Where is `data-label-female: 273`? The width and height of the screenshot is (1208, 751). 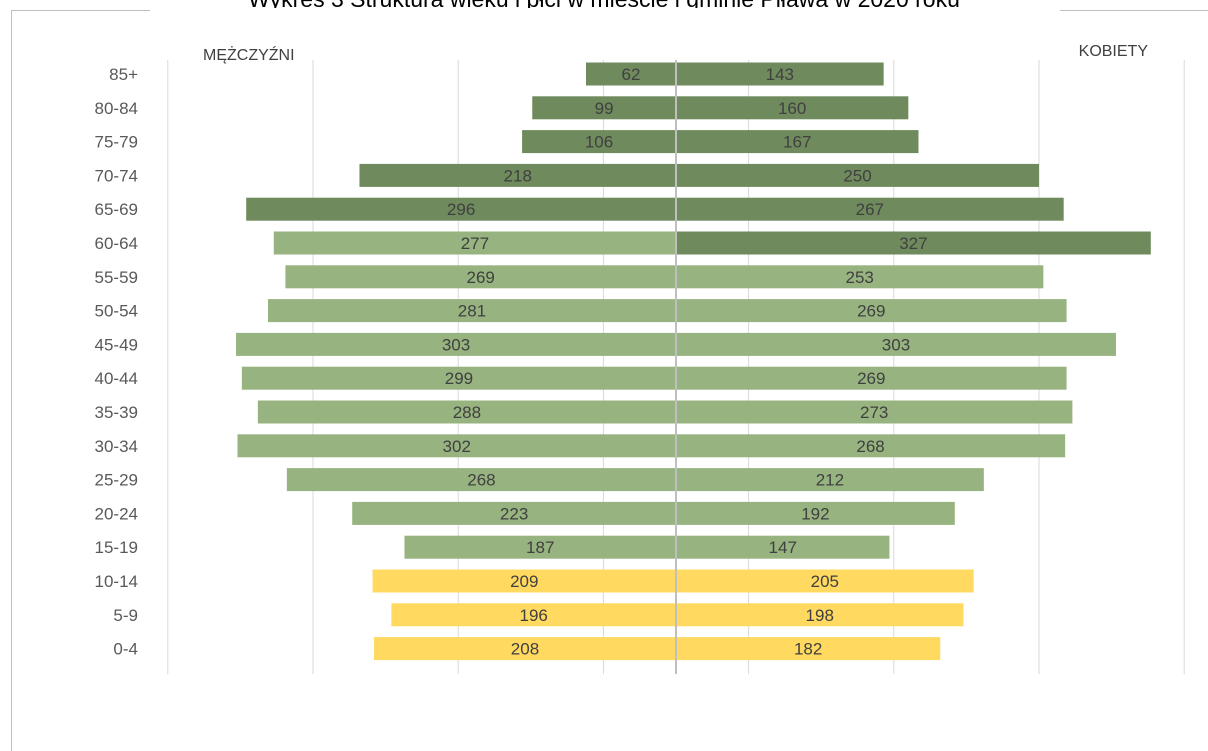
data-label-female: 273 is located at coordinates (874, 412).